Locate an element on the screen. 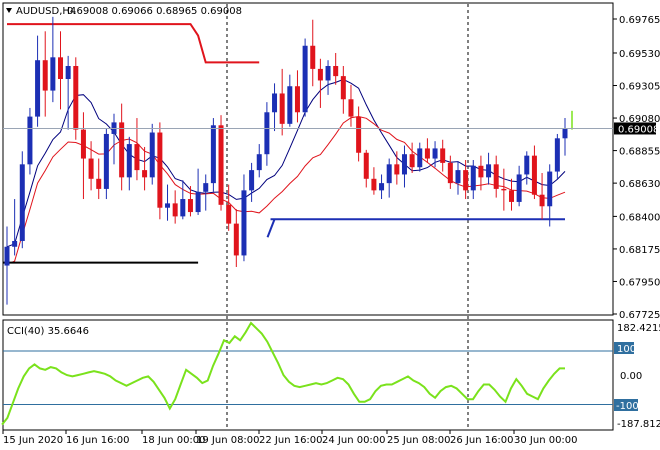  current-price-badge is located at coordinates (635, 128).